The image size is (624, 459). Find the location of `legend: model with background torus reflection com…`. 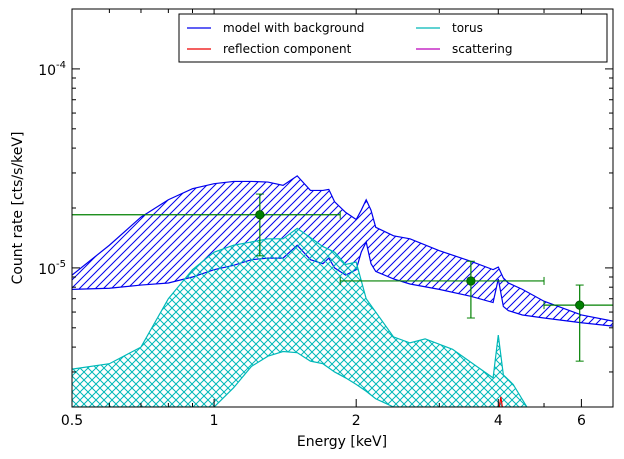

legend: model with background torus reflection com… is located at coordinates (393, 38).